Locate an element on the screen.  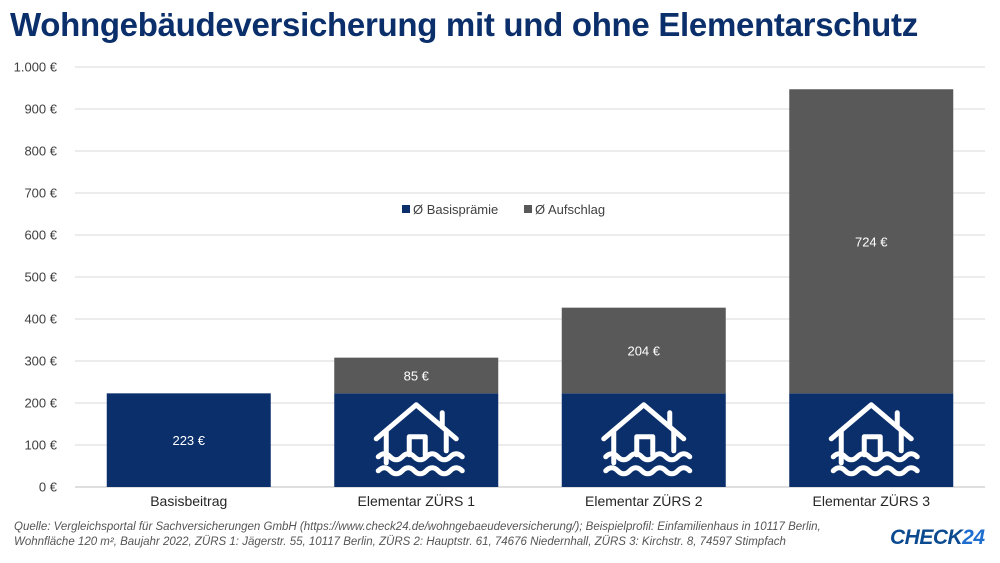
data-label: 85 € is located at coordinates (417, 375).